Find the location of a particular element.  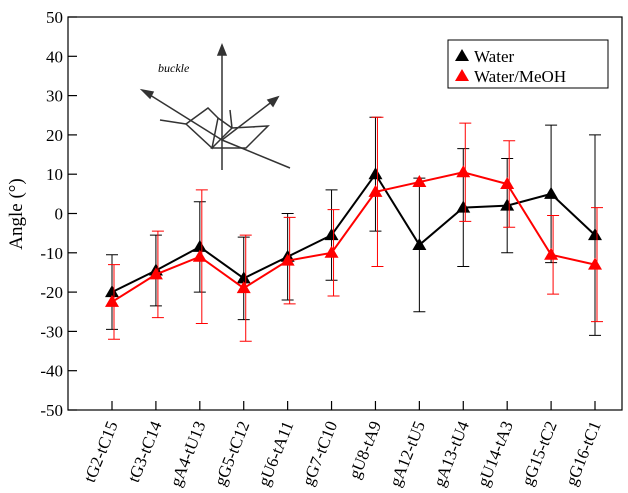

x-tick-label: gA4-tU13 is located at coordinates (187, 453).